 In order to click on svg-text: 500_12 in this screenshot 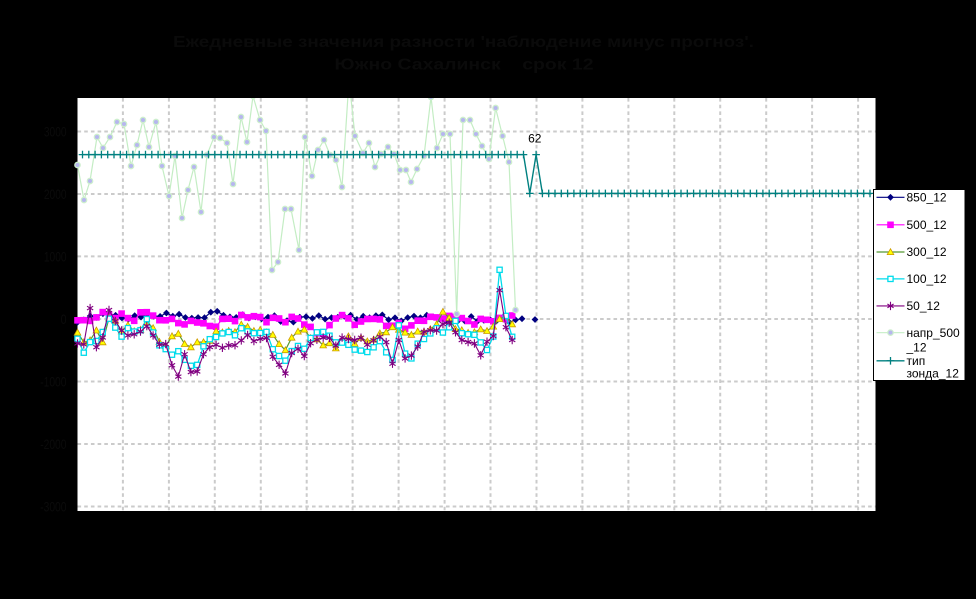, I will do `click(927, 225)`.